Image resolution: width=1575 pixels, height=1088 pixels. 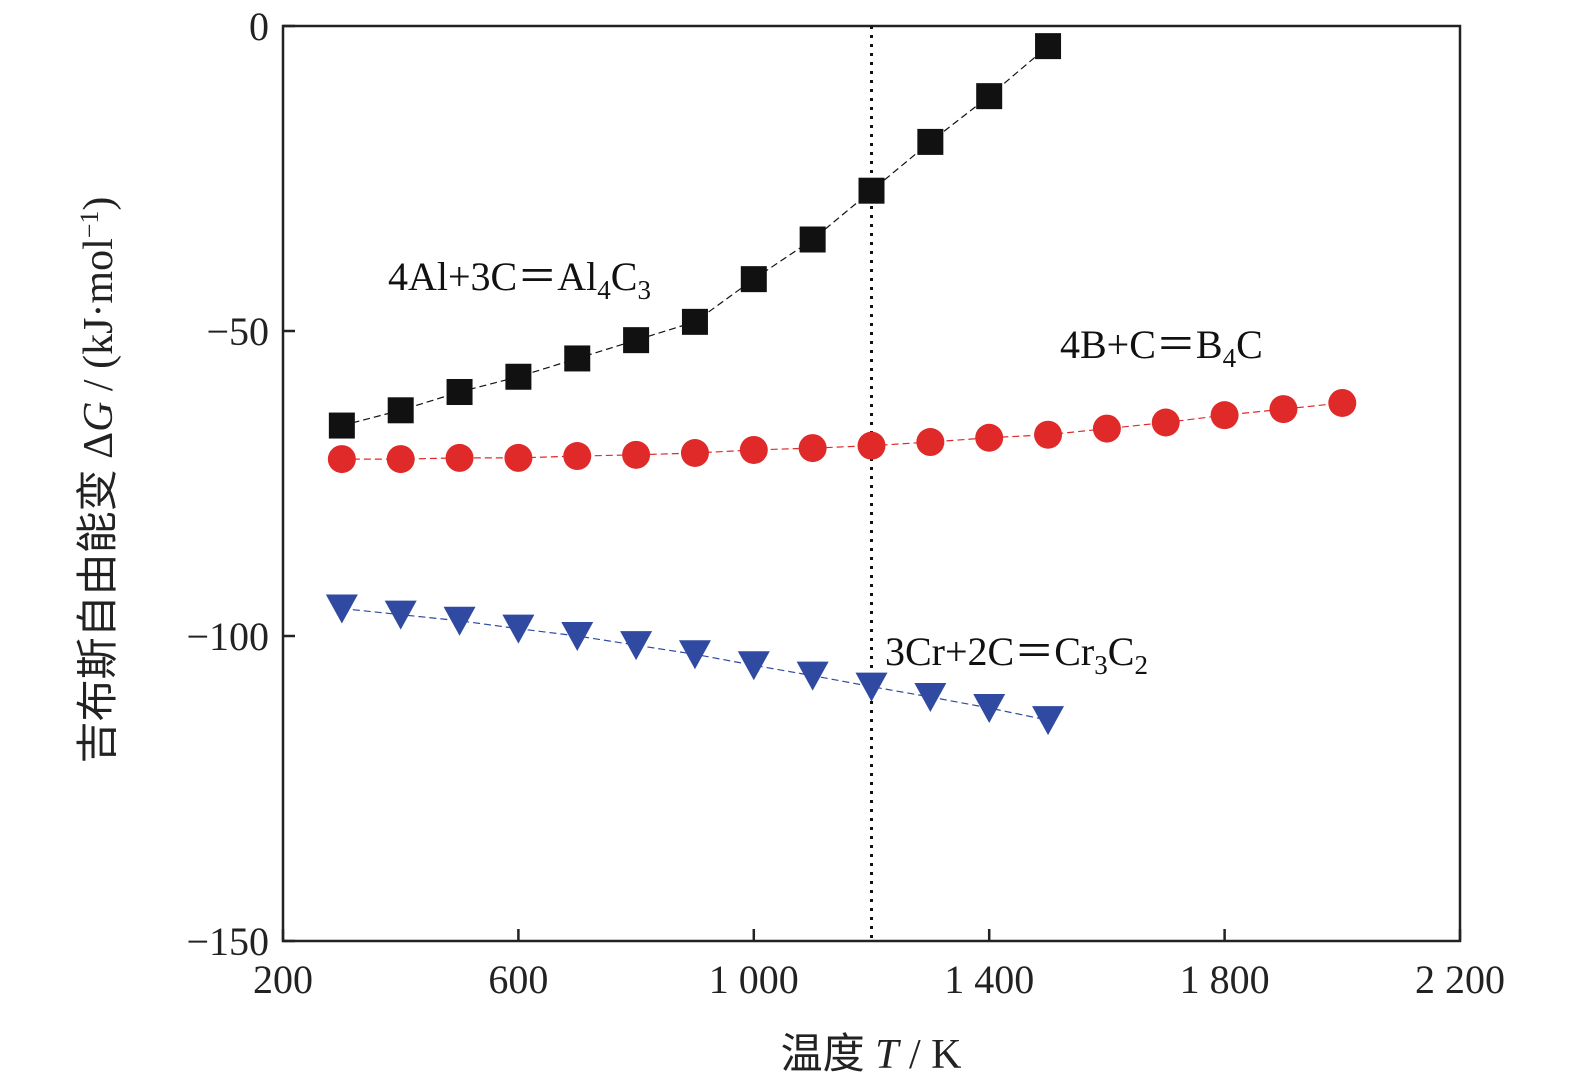 I want to click on x-axis-title-variable: T, so click(x=888, y=1055).